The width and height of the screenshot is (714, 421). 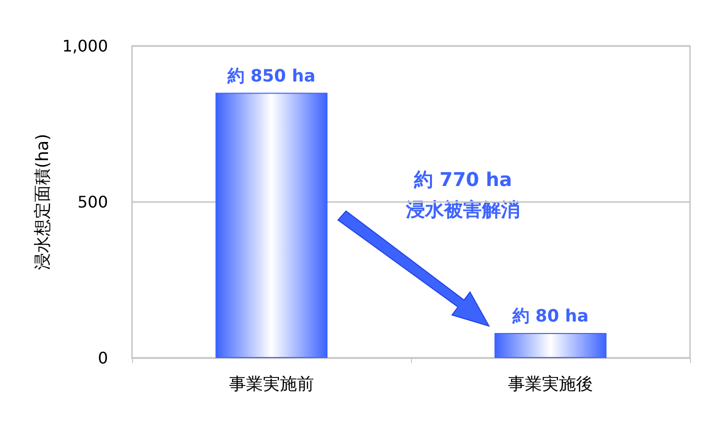 What do you see at coordinates (42, 202) in the screenshot?
I see `y-axis-title: 浸水想定面積(ha)` at bounding box center [42, 202].